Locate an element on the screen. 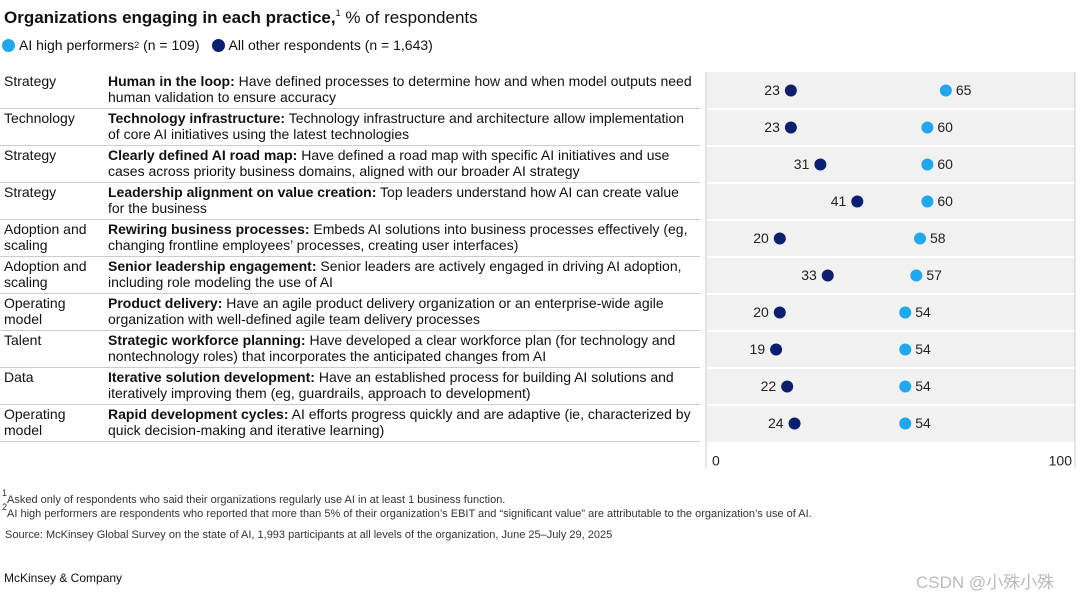 This screenshot has height=595, width=1080. value-label: 65 is located at coordinates (964, 90).